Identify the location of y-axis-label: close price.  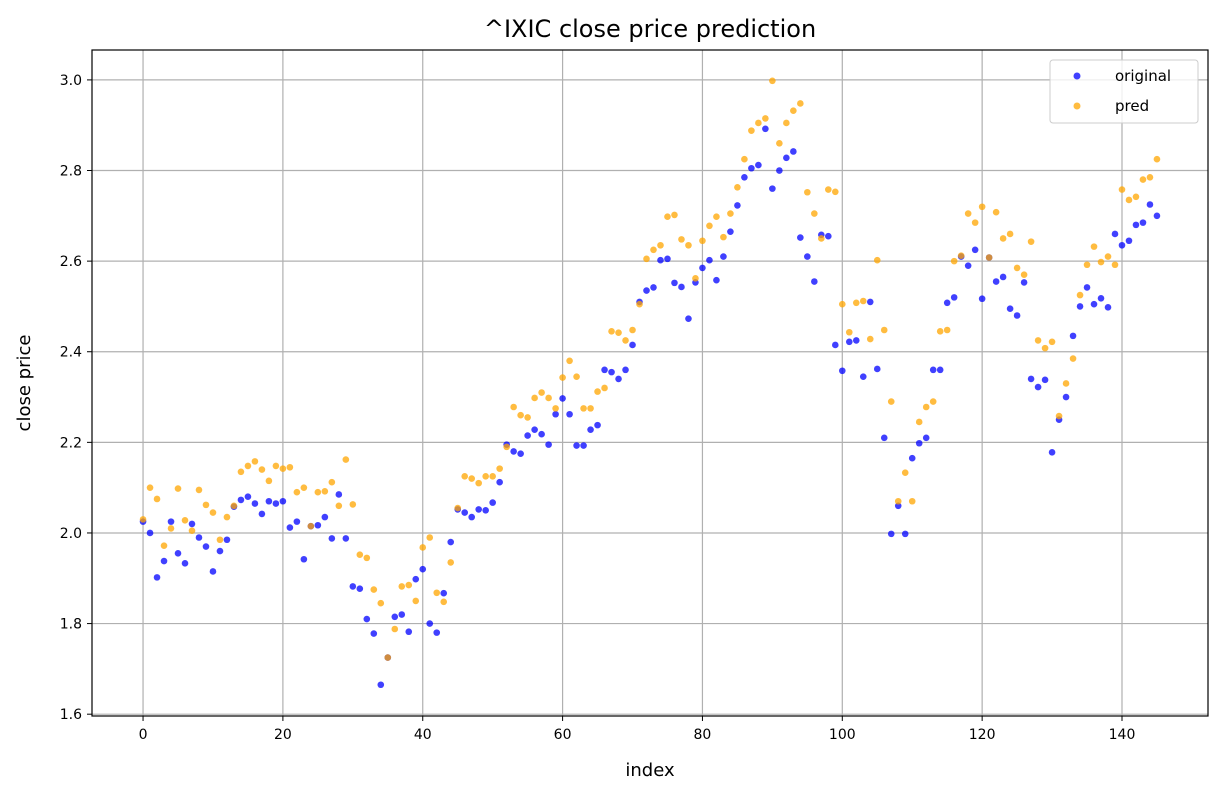
(24, 383).